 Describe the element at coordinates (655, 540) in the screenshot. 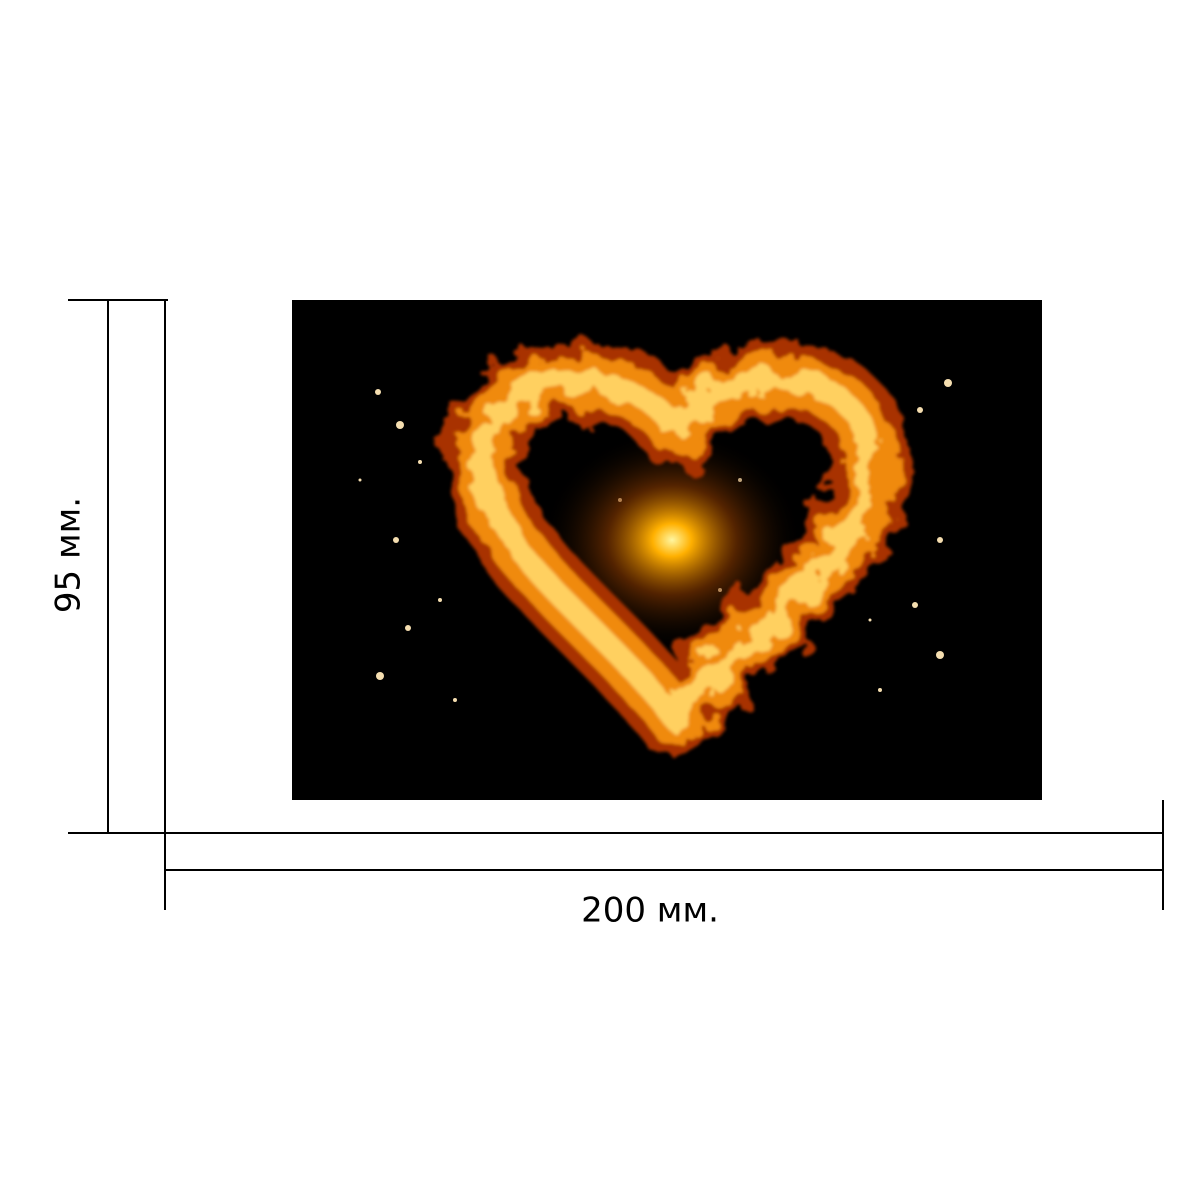

I see `stars` at that location.